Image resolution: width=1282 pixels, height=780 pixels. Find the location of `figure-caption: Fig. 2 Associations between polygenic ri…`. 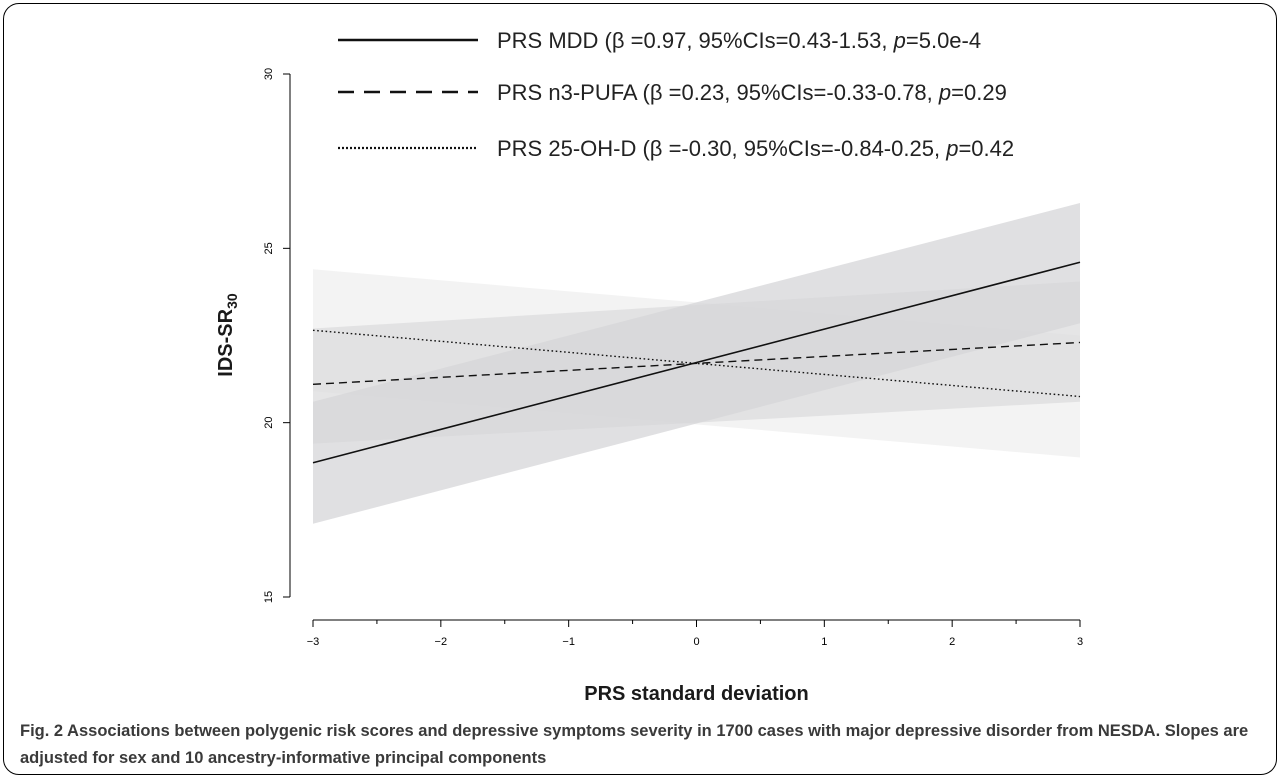

figure-caption: Fig. 2 Associations between polygenic ri… is located at coordinates (634, 744).